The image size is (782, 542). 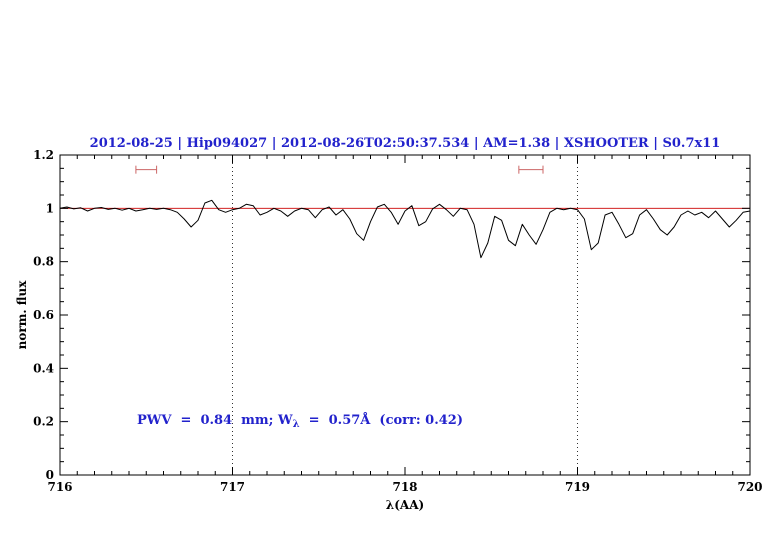 I want to click on svg-text: 719, so click(x=577, y=487).